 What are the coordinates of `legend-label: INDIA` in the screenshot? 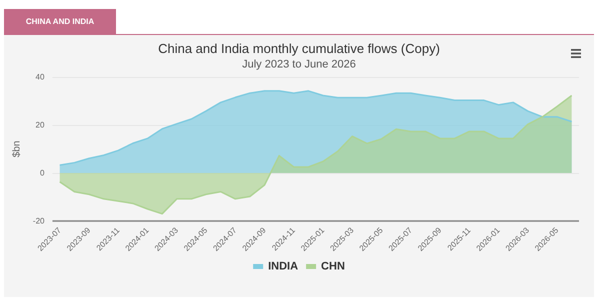 It's located at (283, 266).